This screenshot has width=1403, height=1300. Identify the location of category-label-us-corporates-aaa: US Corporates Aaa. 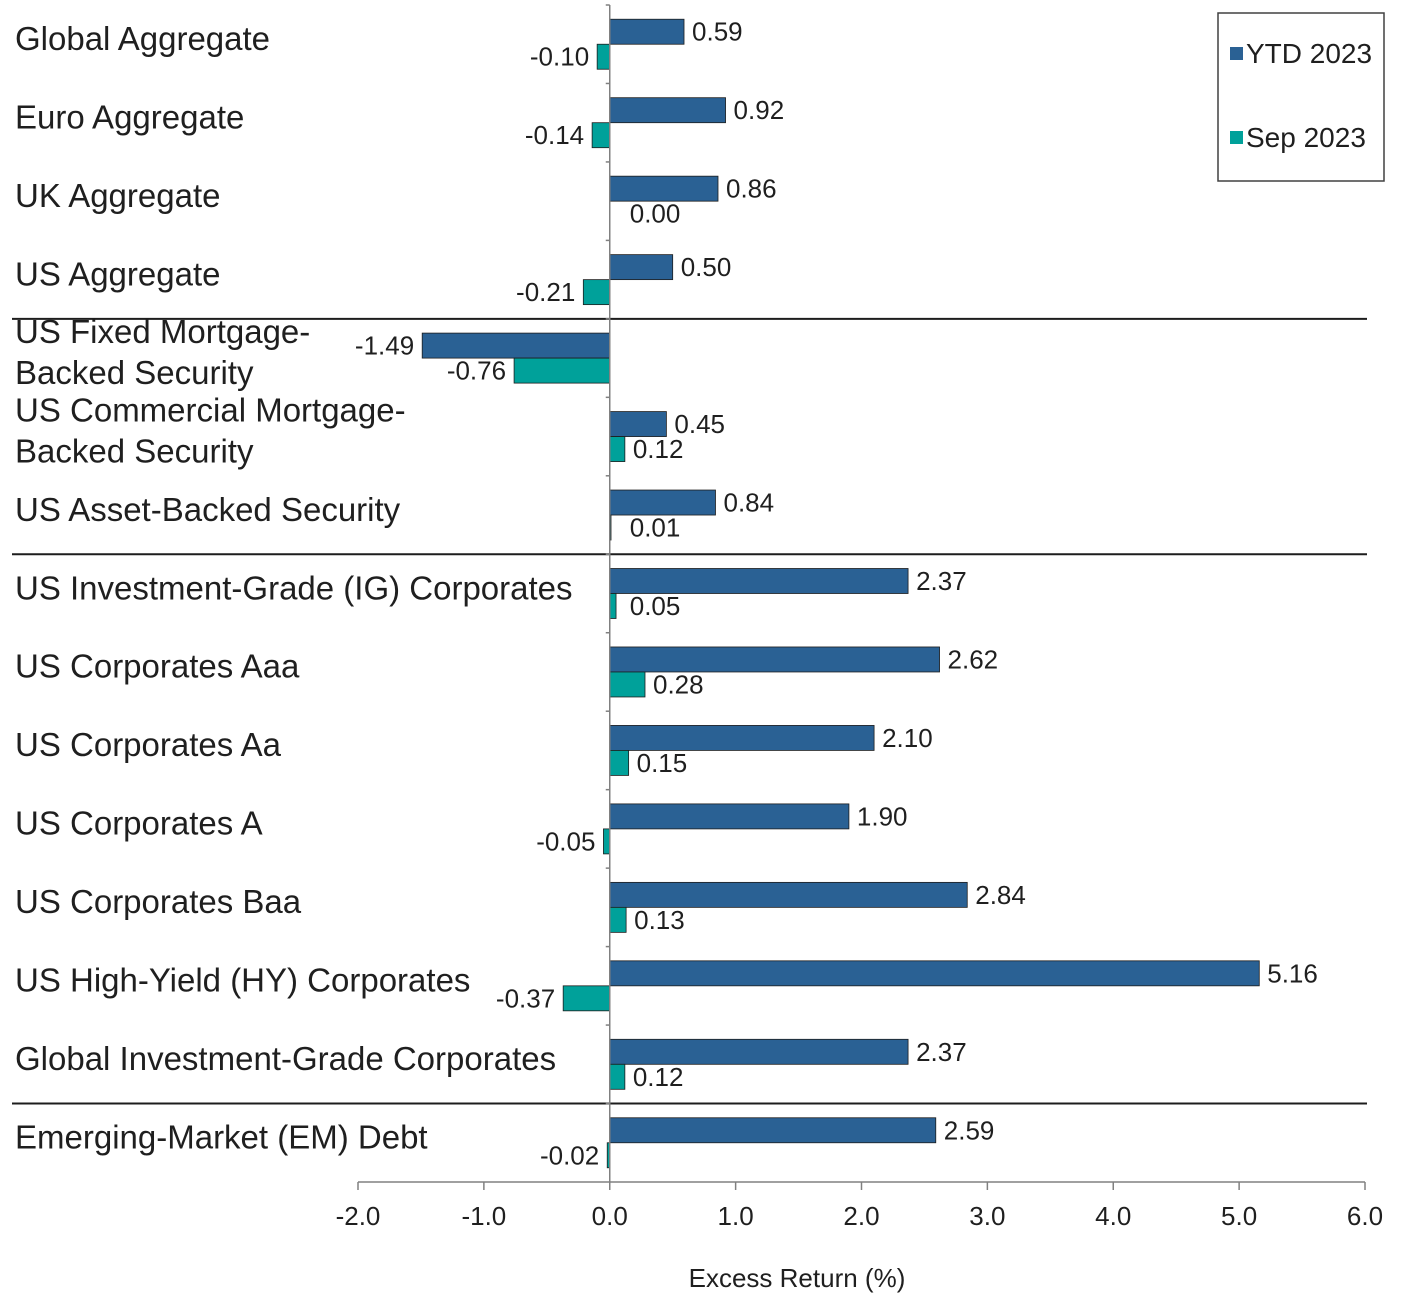
(157, 666).